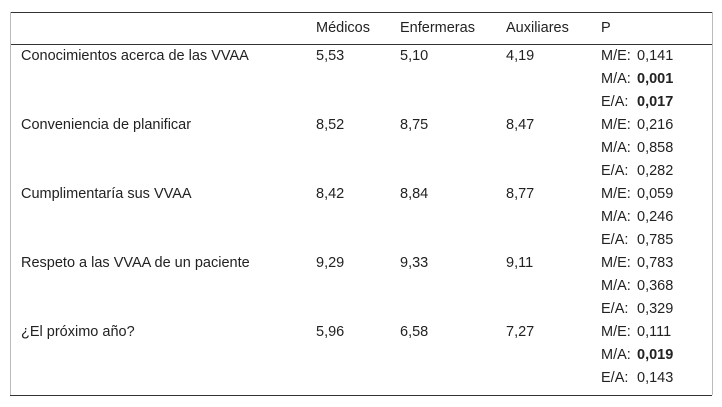  What do you see at coordinates (712, 203) in the screenshot?
I see `border-right` at bounding box center [712, 203].